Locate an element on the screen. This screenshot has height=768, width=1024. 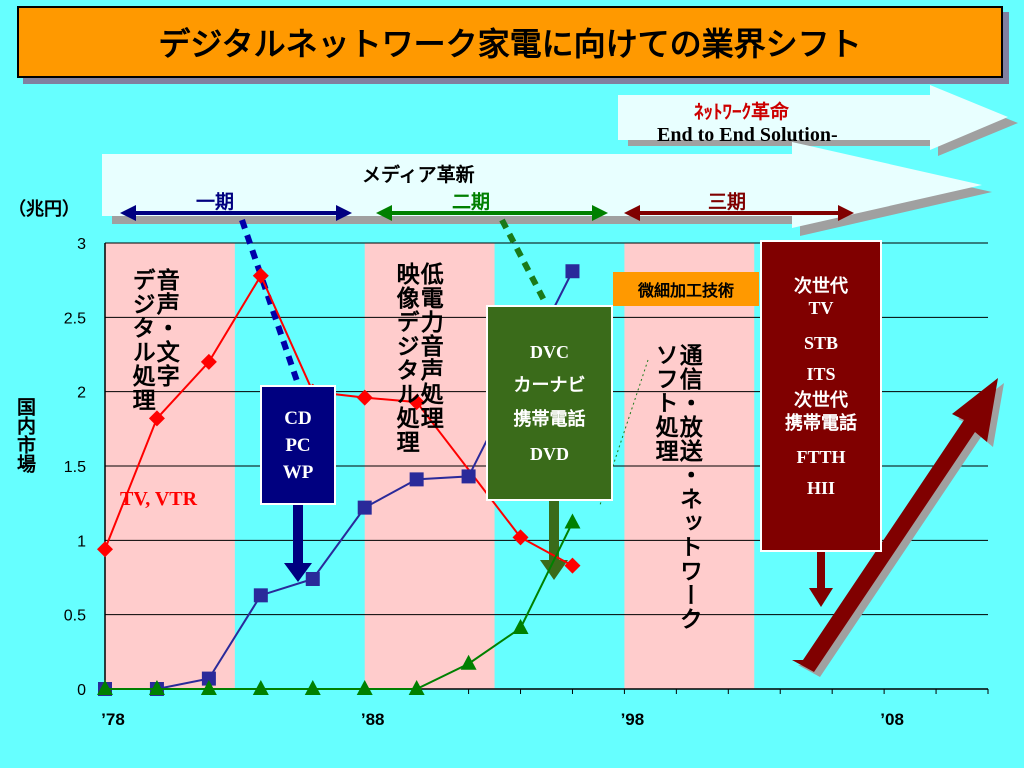
device-hii: HII is located at coordinates (820, 488).